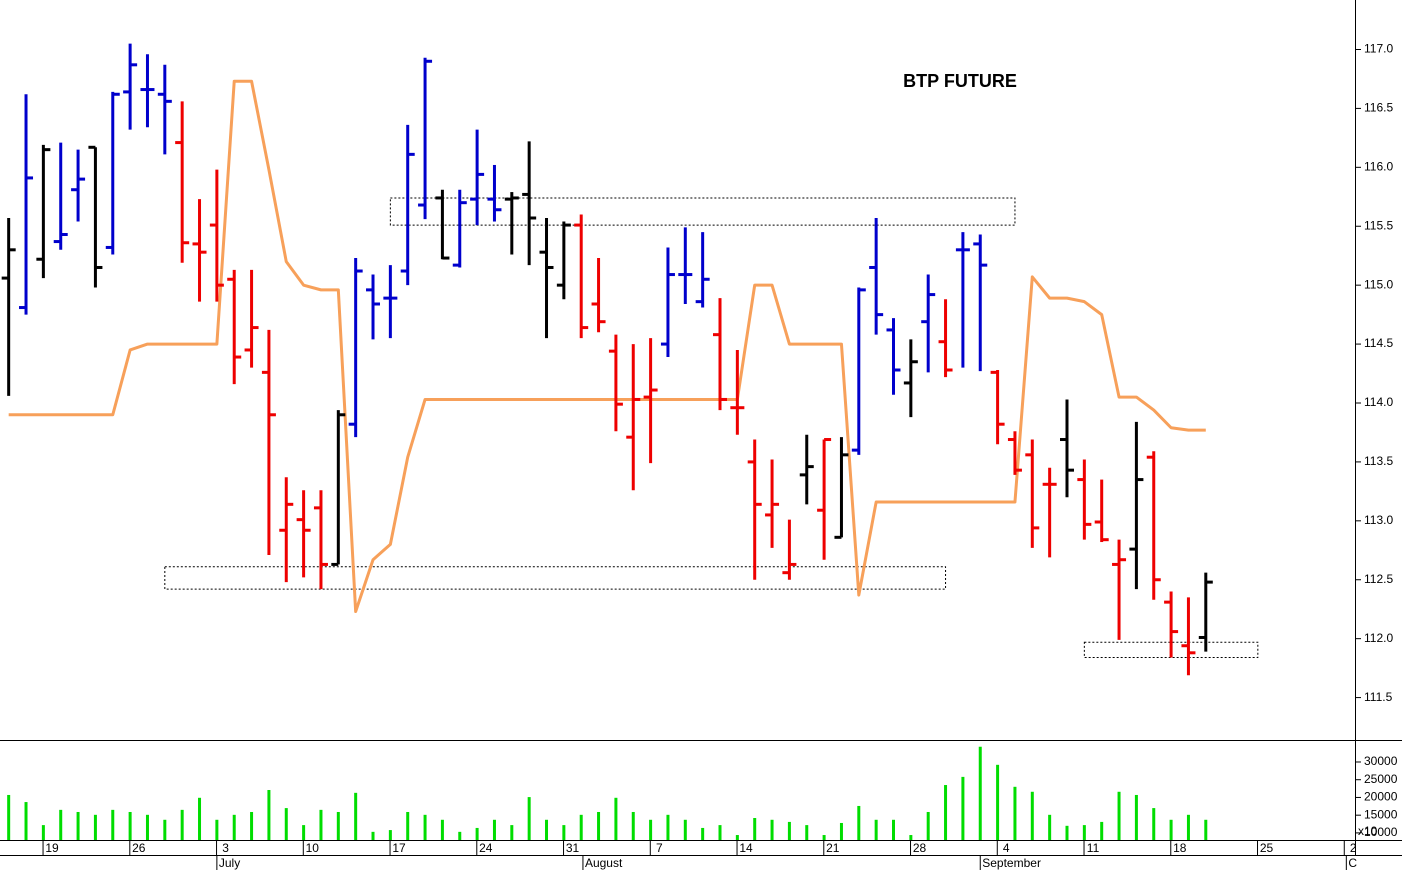 The height and width of the screenshot is (875, 1402). Describe the element at coordinates (139, 848) in the screenshot. I see `x-tick-label: 26` at that location.